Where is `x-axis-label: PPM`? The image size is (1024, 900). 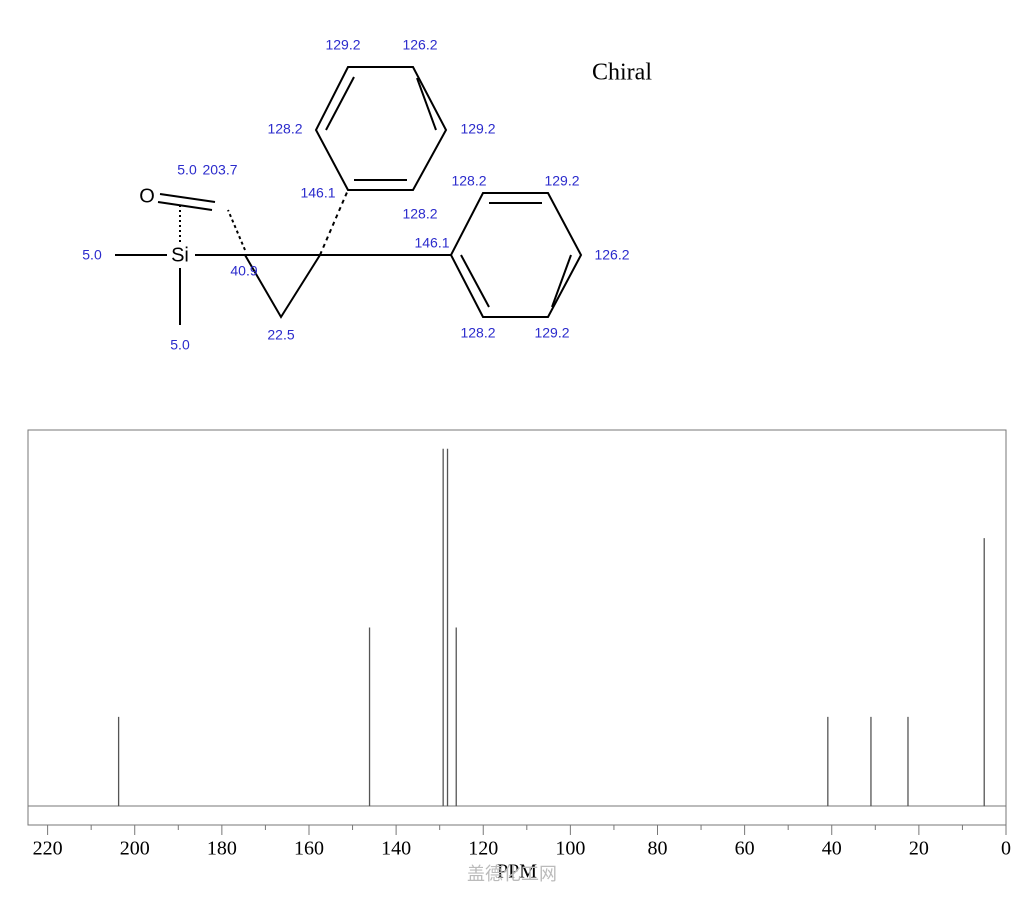
x-axis-label: PPM is located at coordinates (517, 872).